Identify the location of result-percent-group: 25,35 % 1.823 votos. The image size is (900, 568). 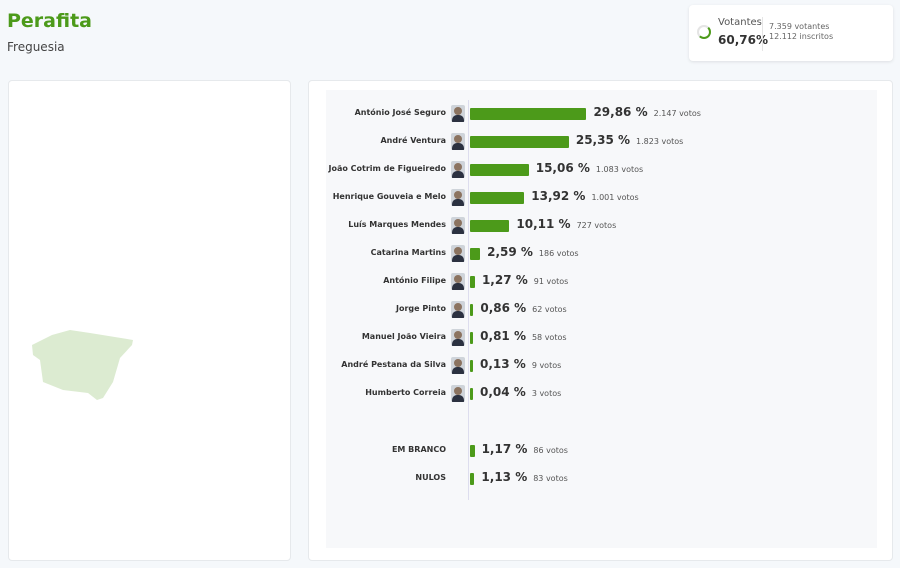
(629, 140).